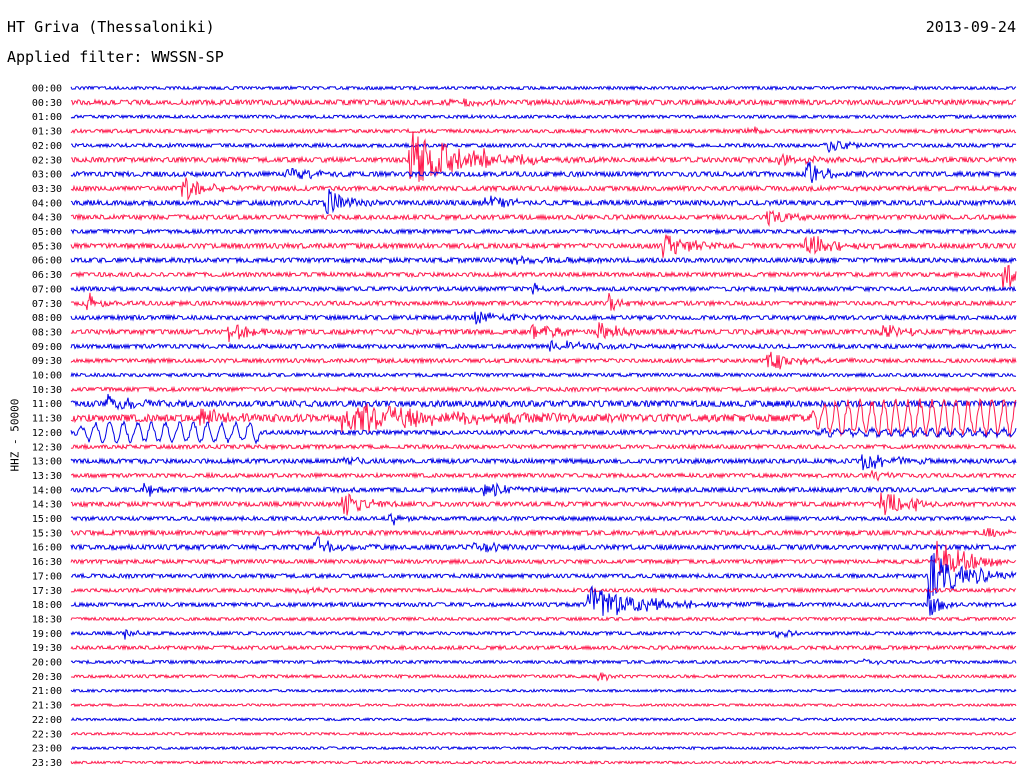 The width and height of the screenshot is (1024, 780). I want to click on time-tick-label: 12:30, so click(47, 447).